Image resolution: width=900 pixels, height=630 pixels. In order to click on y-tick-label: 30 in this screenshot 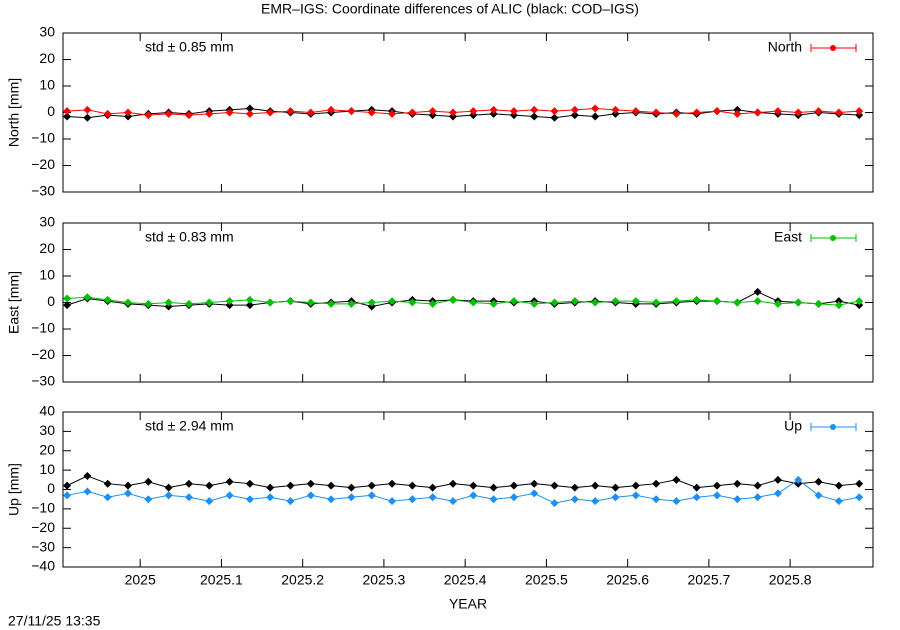, I will do `click(47, 222)`.